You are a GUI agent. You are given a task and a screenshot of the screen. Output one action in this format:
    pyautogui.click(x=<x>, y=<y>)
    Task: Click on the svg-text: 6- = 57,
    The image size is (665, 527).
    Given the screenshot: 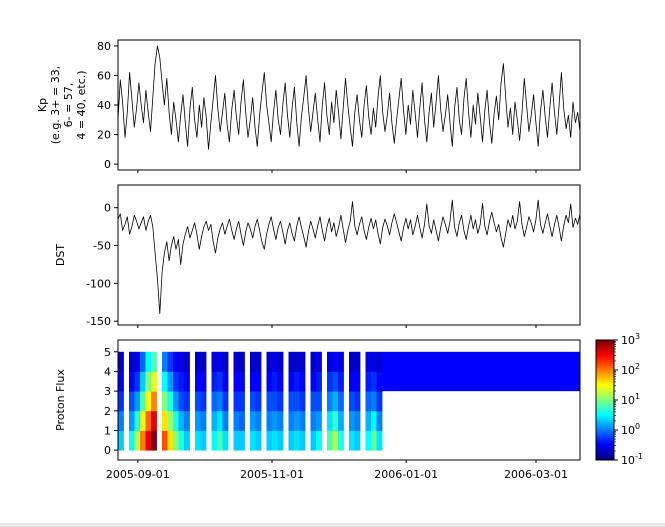 What is the action you would take?
    pyautogui.click(x=68, y=105)
    